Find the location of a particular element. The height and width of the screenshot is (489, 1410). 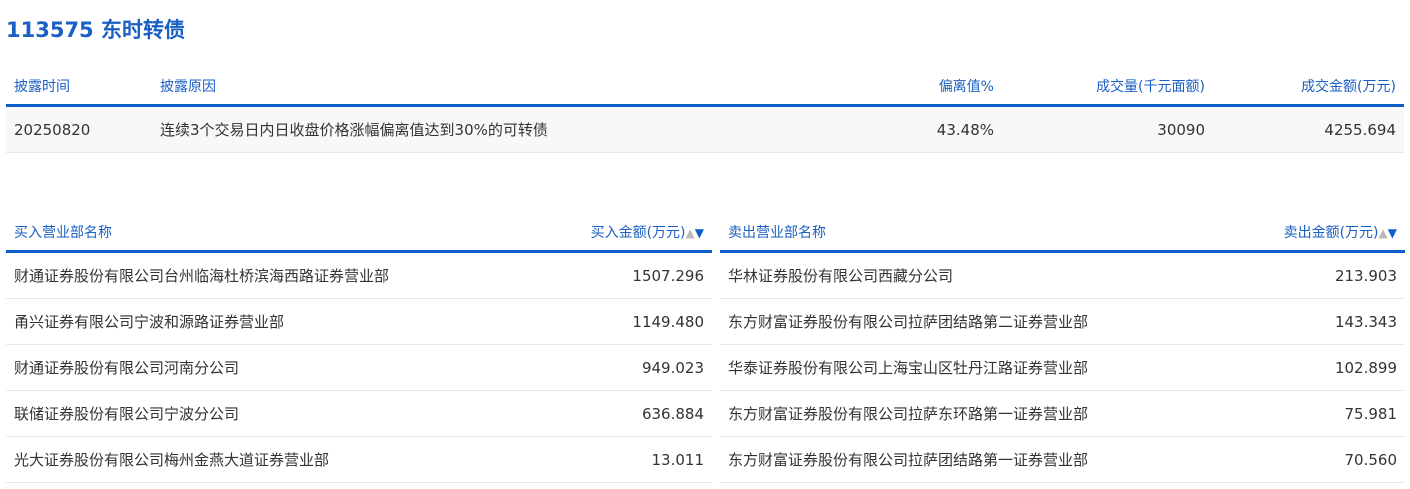

branch-name: 财通证券股份有限公司台州临海杜桥滨海西路证券营业部 is located at coordinates (261, 275).